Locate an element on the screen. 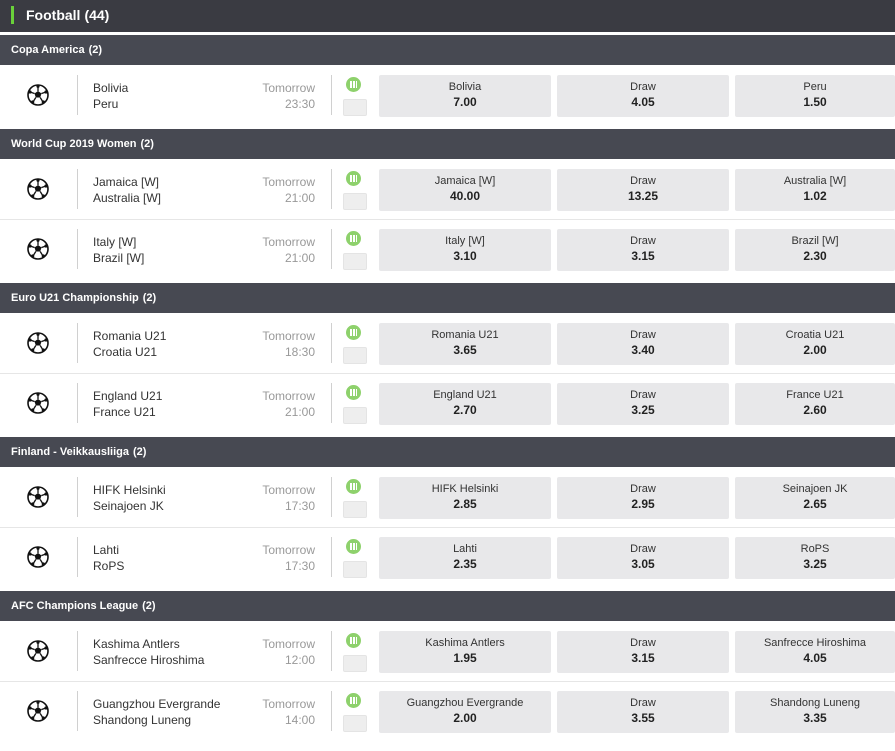  away-team: Shandong Luneng is located at coordinates (142, 720).